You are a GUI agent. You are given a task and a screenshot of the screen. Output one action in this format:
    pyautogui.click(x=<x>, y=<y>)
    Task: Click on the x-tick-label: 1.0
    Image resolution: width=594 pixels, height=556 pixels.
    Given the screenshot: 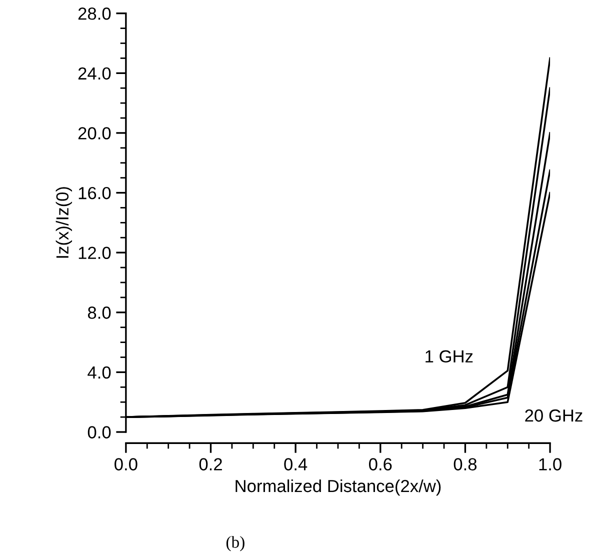 What is the action you would take?
    pyautogui.click(x=550, y=464)
    